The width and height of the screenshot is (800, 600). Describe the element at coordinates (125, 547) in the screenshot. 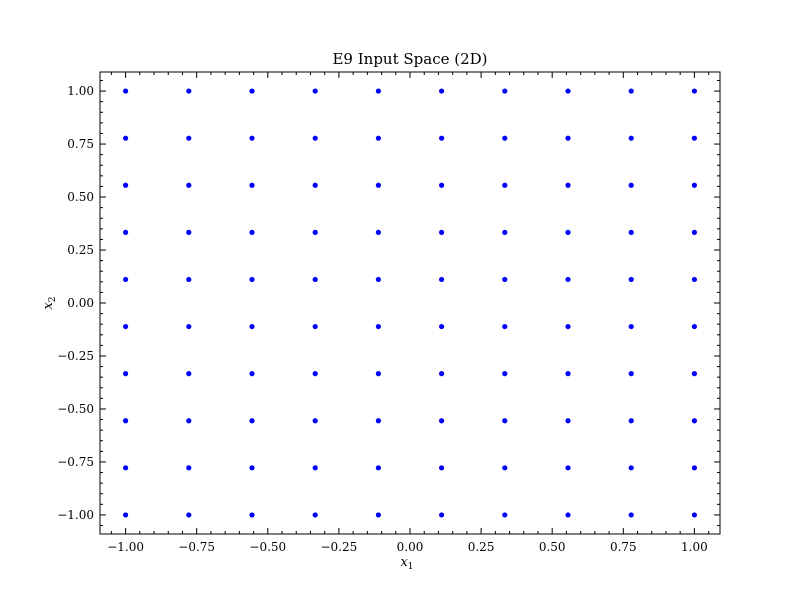

I see `x-tick-label: −1.00` at that location.